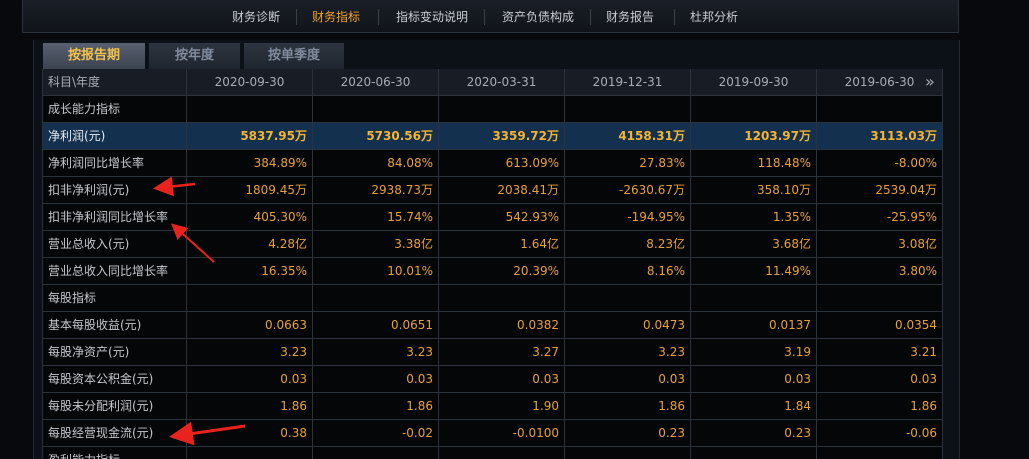 The width and height of the screenshot is (1029, 459). I want to click on sub-tab: 按报告期, so click(94, 56).